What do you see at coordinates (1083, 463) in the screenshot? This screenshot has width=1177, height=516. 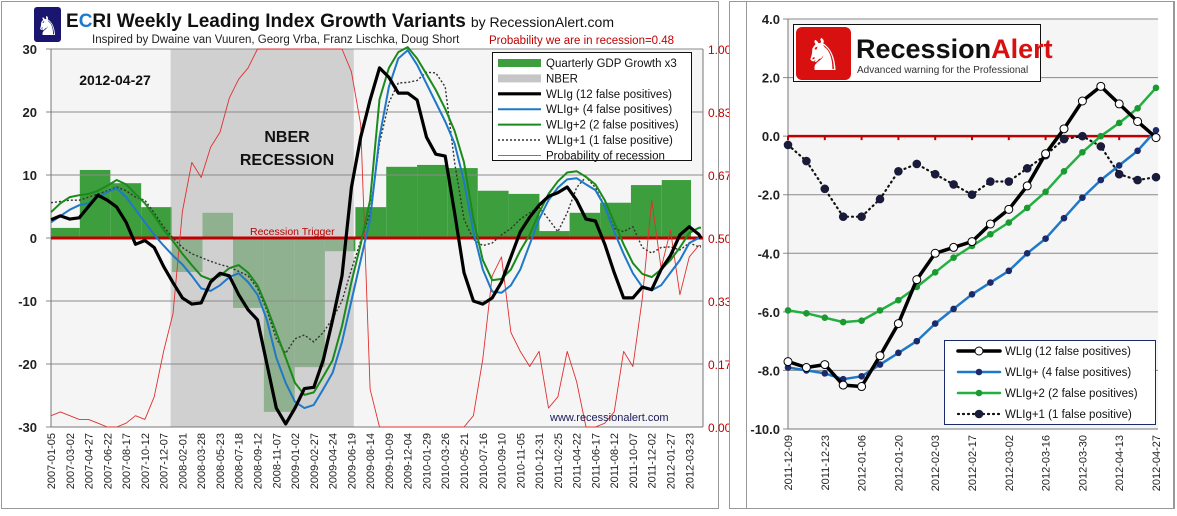 I see `x-tick-label: 2012-03-30` at bounding box center [1083, 463].